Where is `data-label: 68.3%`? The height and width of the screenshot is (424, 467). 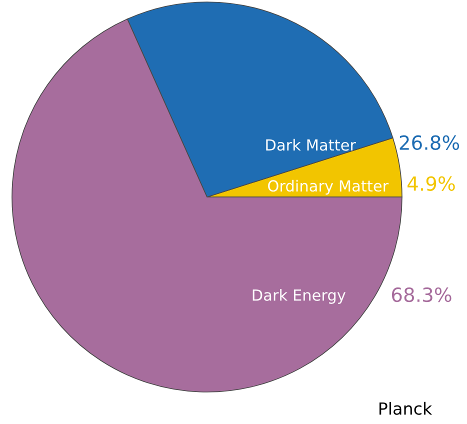
data-label: 68.3% is located at coordinates (422, 294).